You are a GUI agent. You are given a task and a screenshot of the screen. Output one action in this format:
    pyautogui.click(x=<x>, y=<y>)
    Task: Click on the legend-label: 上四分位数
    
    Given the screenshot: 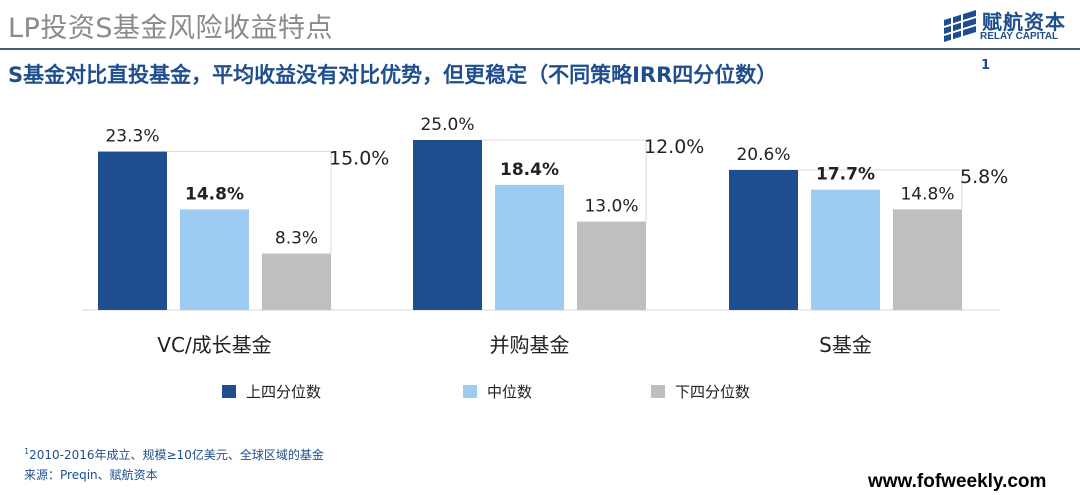 What is the action you would take?
    pyautogui.click(x=283, y=392)
    